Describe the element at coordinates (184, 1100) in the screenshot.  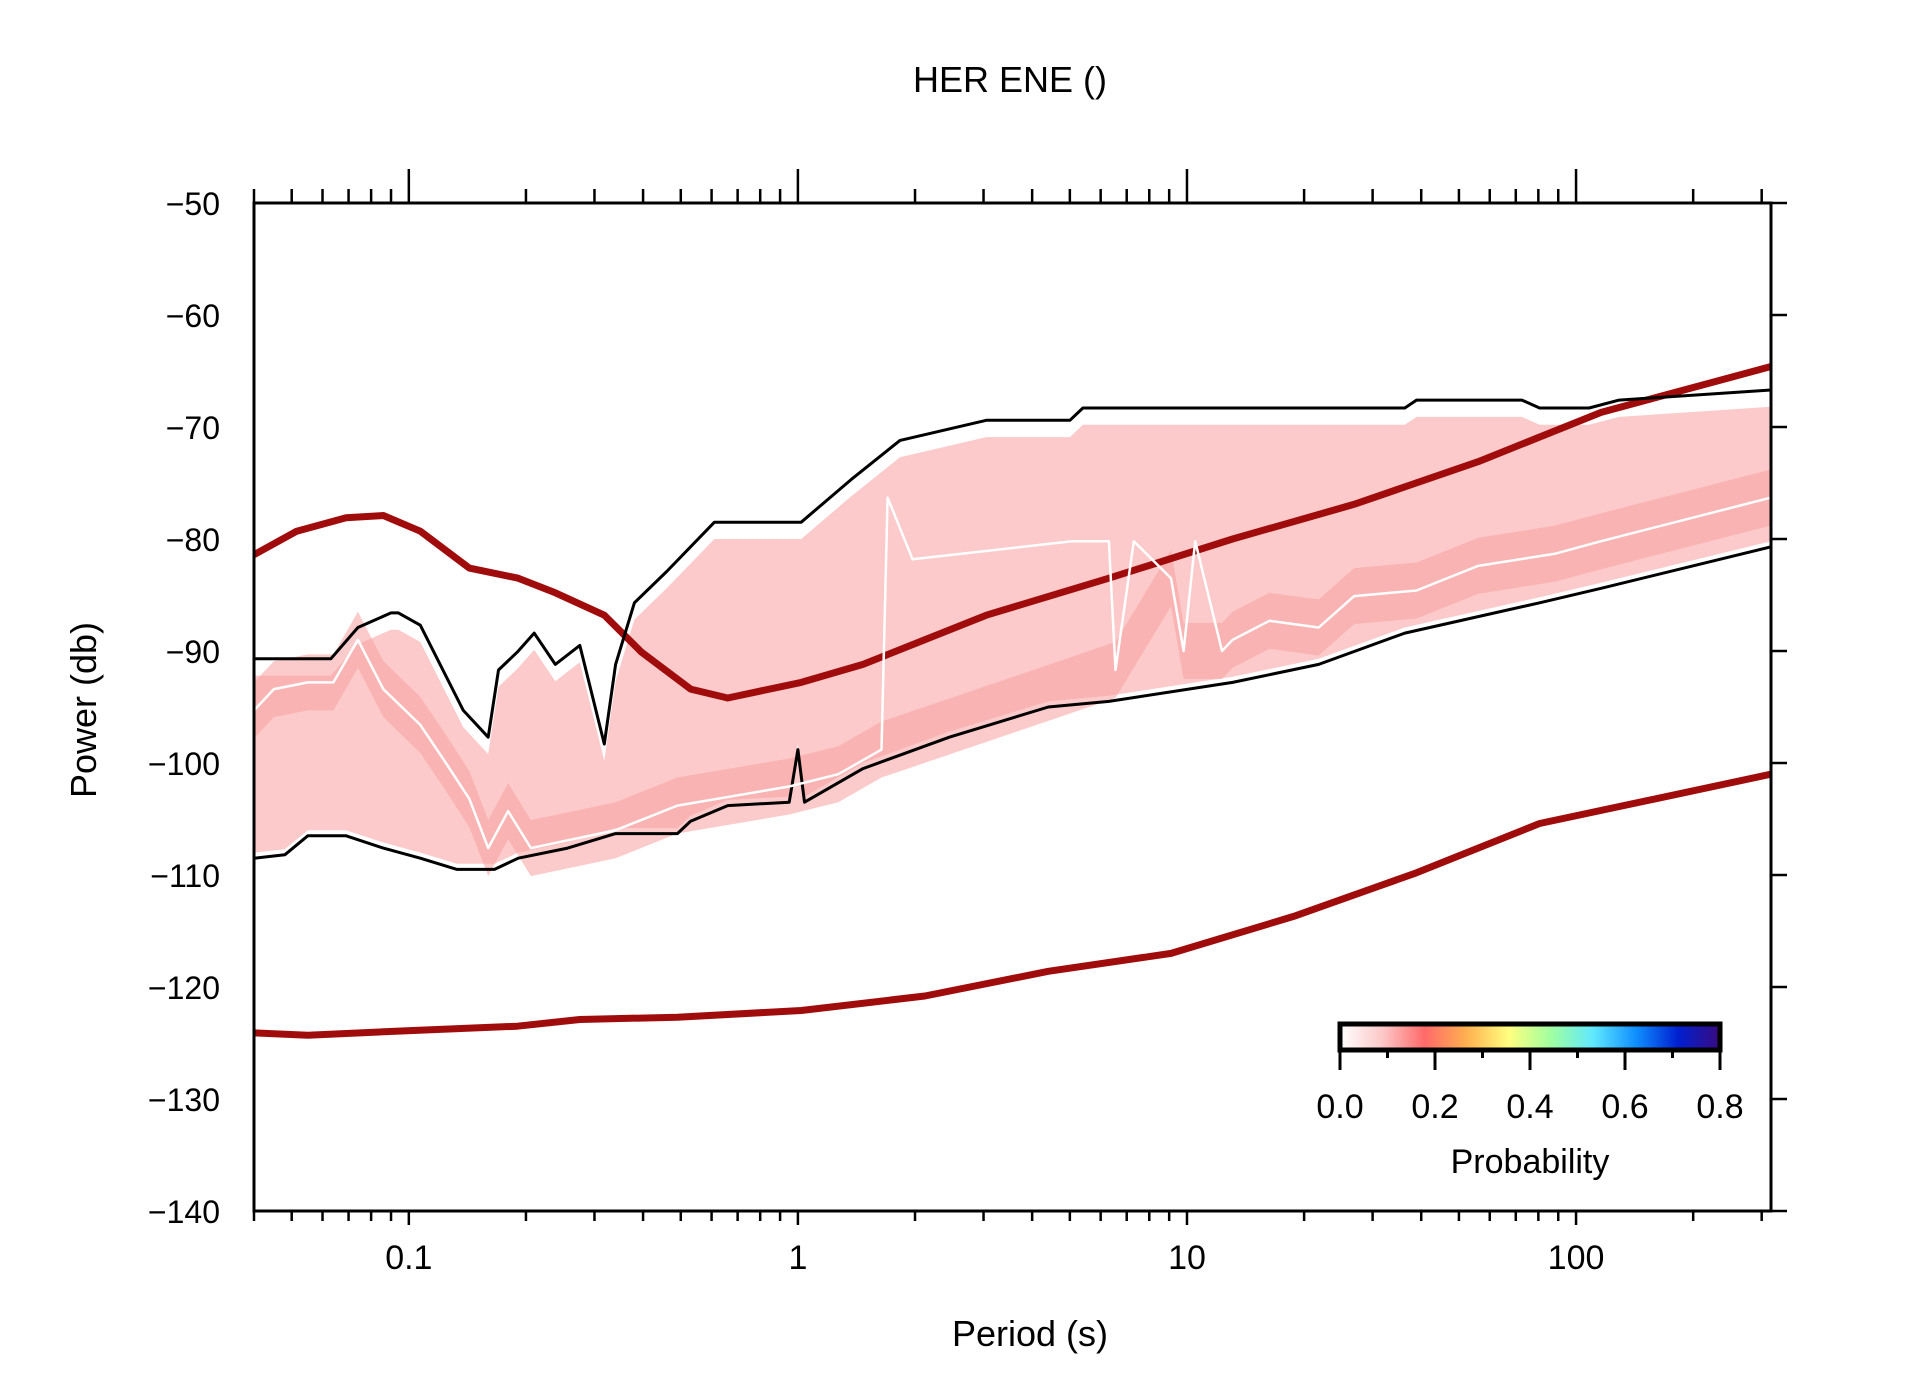
I see `y-tick-label: −130` at that location.